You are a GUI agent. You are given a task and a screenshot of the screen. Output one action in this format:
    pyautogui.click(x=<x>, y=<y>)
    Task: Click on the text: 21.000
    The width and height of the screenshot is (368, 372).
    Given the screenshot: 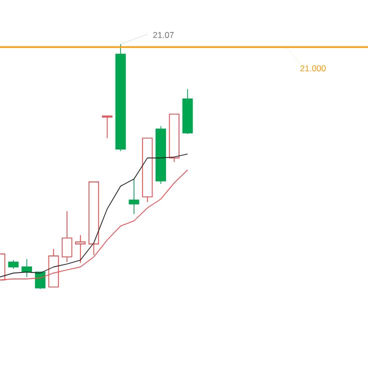 What is the action you would take?
    pyautogui.click(x=313, y=68)
    